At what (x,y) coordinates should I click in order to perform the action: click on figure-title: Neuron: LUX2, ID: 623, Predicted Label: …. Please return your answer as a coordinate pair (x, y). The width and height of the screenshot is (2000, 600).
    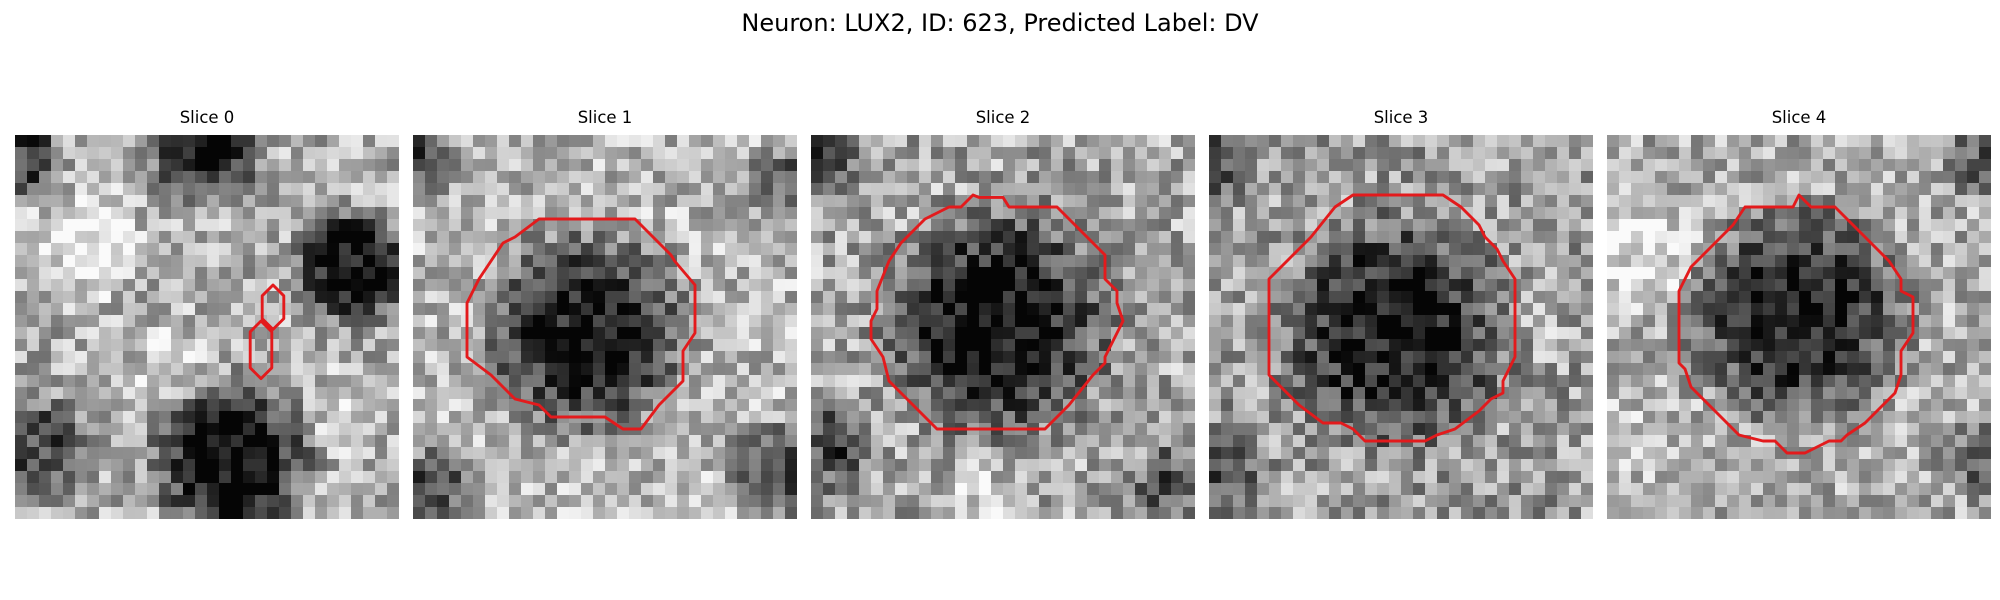
    Looking at the image, I should click on (1000, 23).